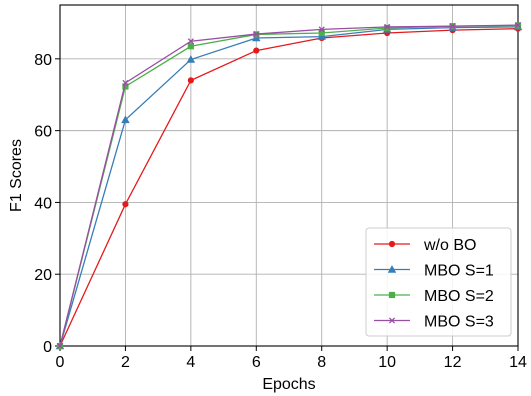  I want to click on legend-box, so click(438, 282).